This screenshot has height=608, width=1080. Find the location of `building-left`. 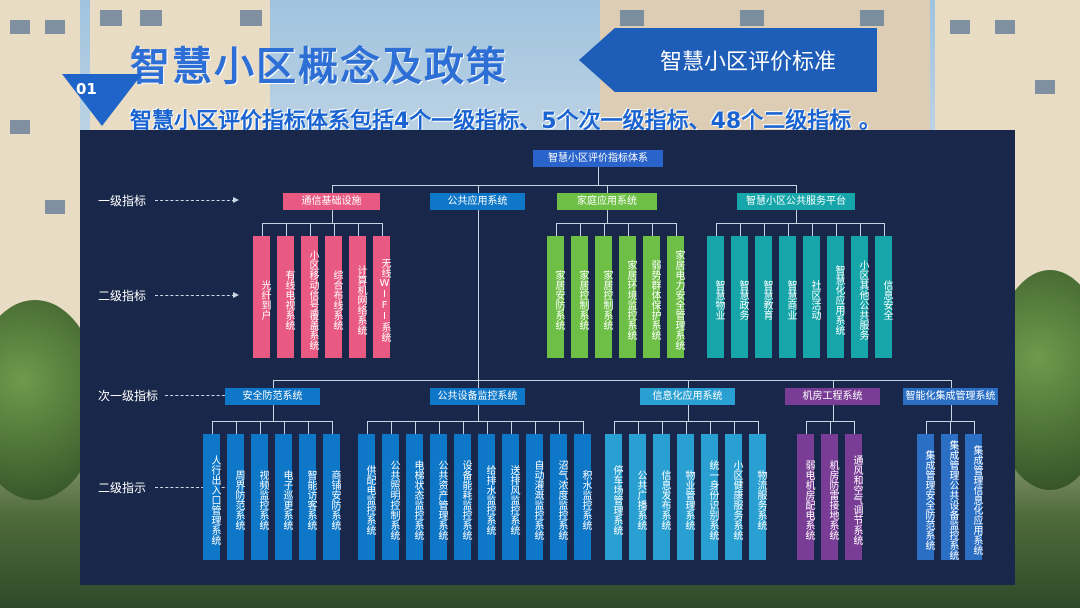

building-left is located at coordinates (40, 165).